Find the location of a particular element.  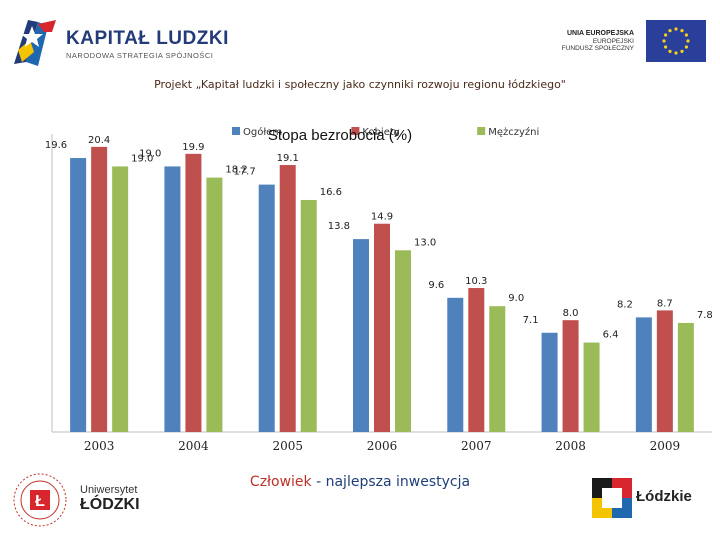

slogan-part2: najlepsza inwestycja is located at coordinates (398, 482).